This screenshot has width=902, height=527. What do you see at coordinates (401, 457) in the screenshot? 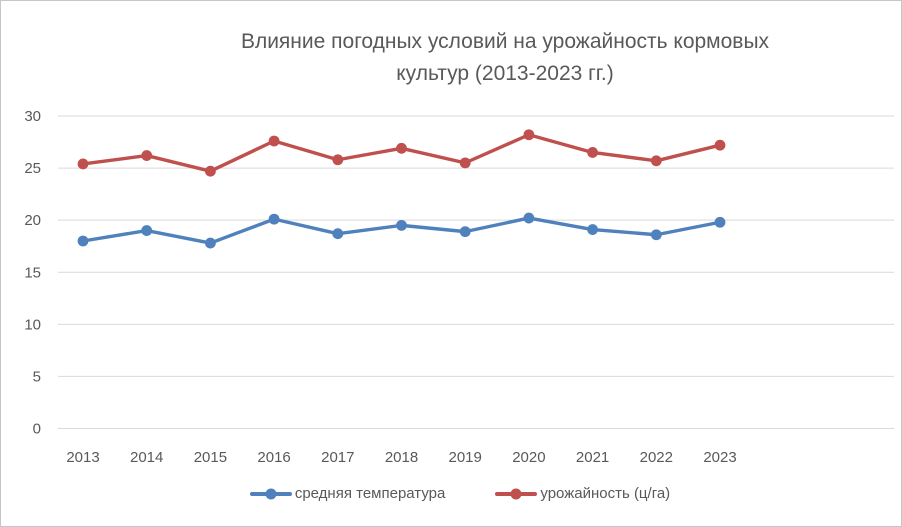
I see `x-tick-label: 2018` at bounding box center [401, 457].